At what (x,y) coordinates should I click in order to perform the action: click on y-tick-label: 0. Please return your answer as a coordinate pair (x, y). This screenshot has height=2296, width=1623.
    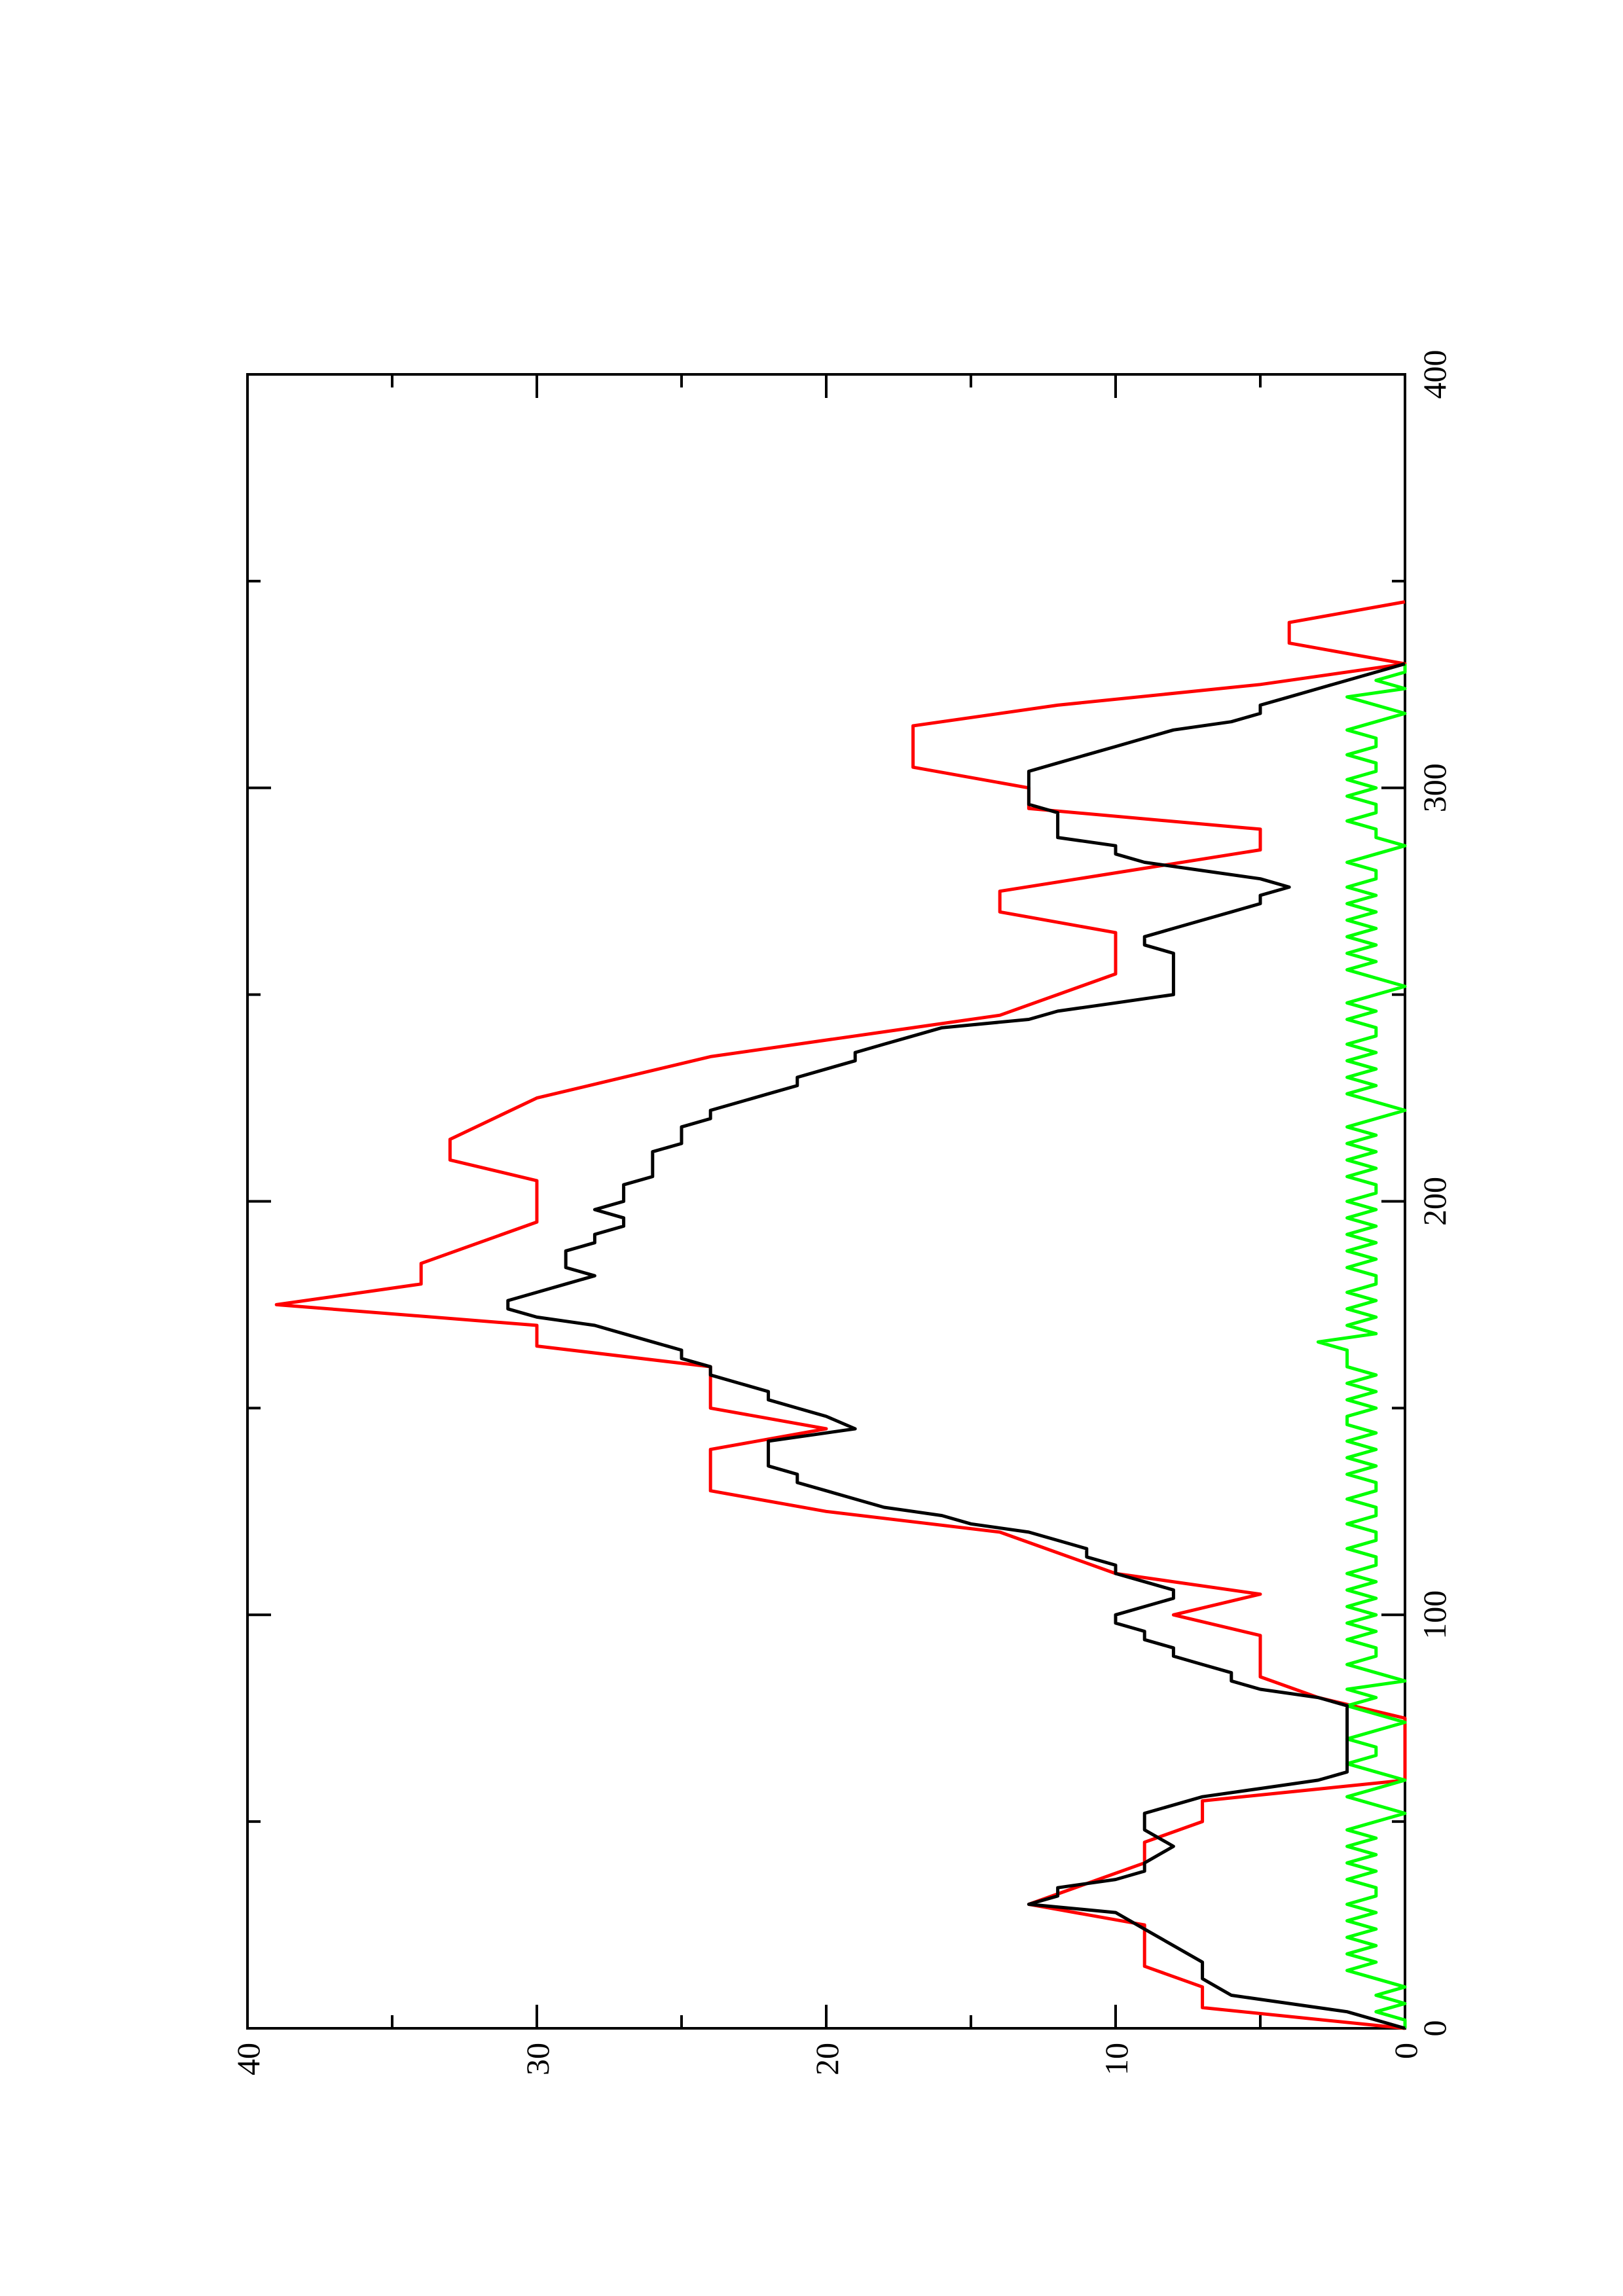
    Looking at the image, I should click on (1405, 2051).